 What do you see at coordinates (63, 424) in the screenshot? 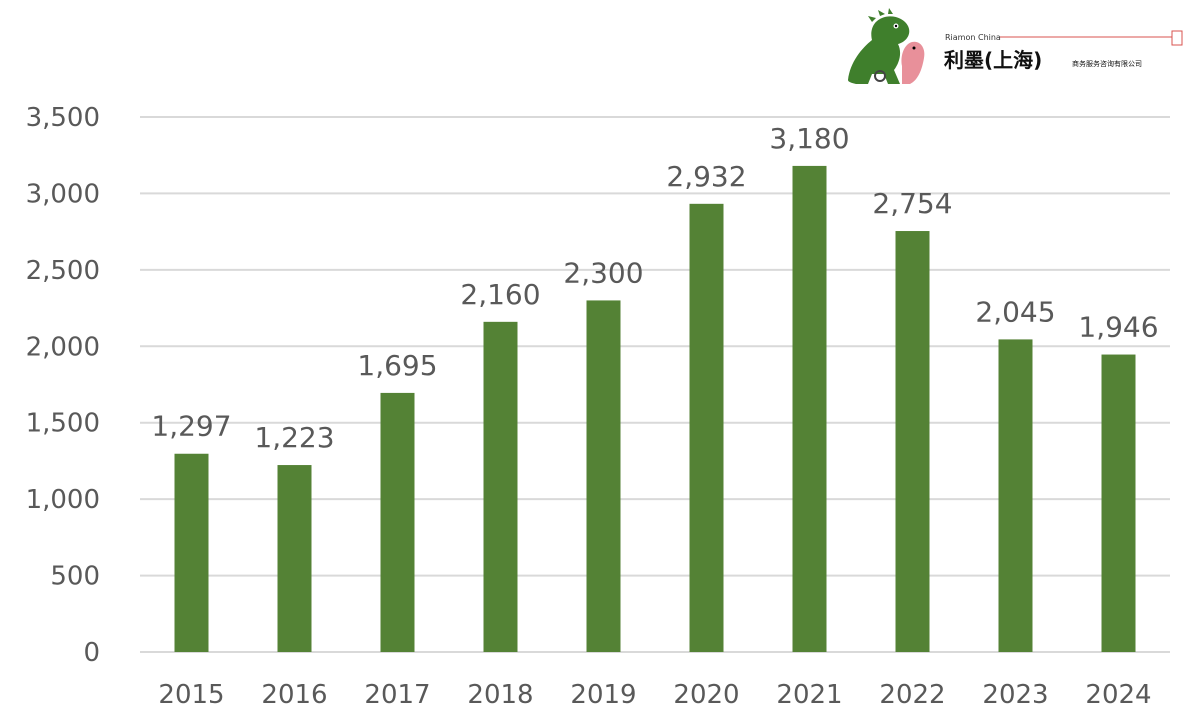
I see `y-tick-label: 1,500` at bounding box center [63, 424].